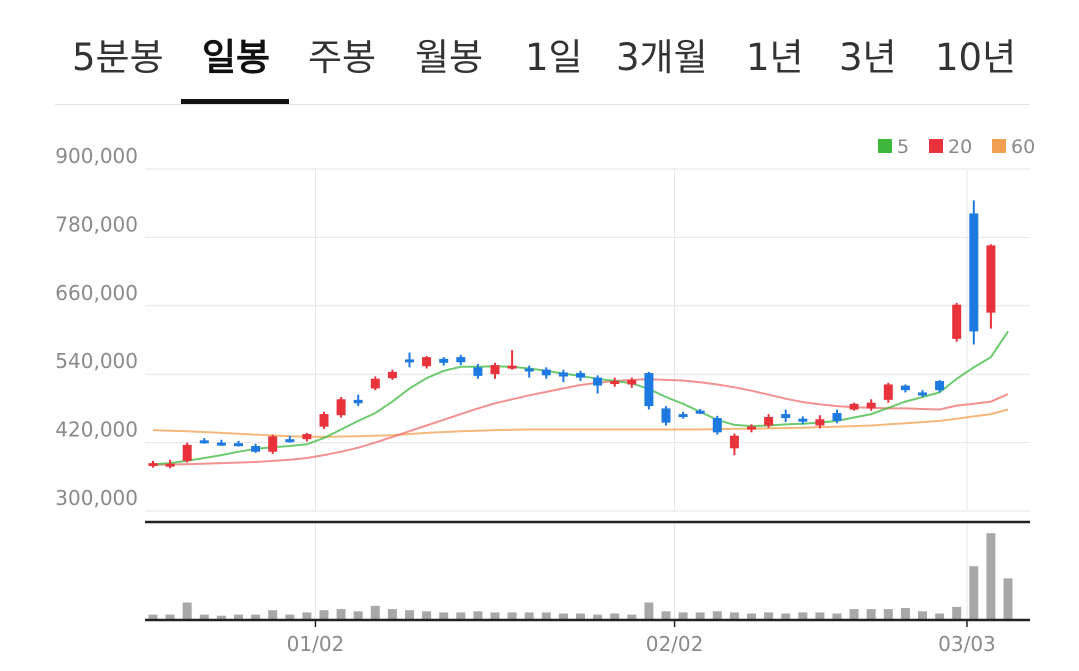 The width and height of the screenshot is (1079, 671). I want to click on y-tick-label: 660,000, so click(96, 293).